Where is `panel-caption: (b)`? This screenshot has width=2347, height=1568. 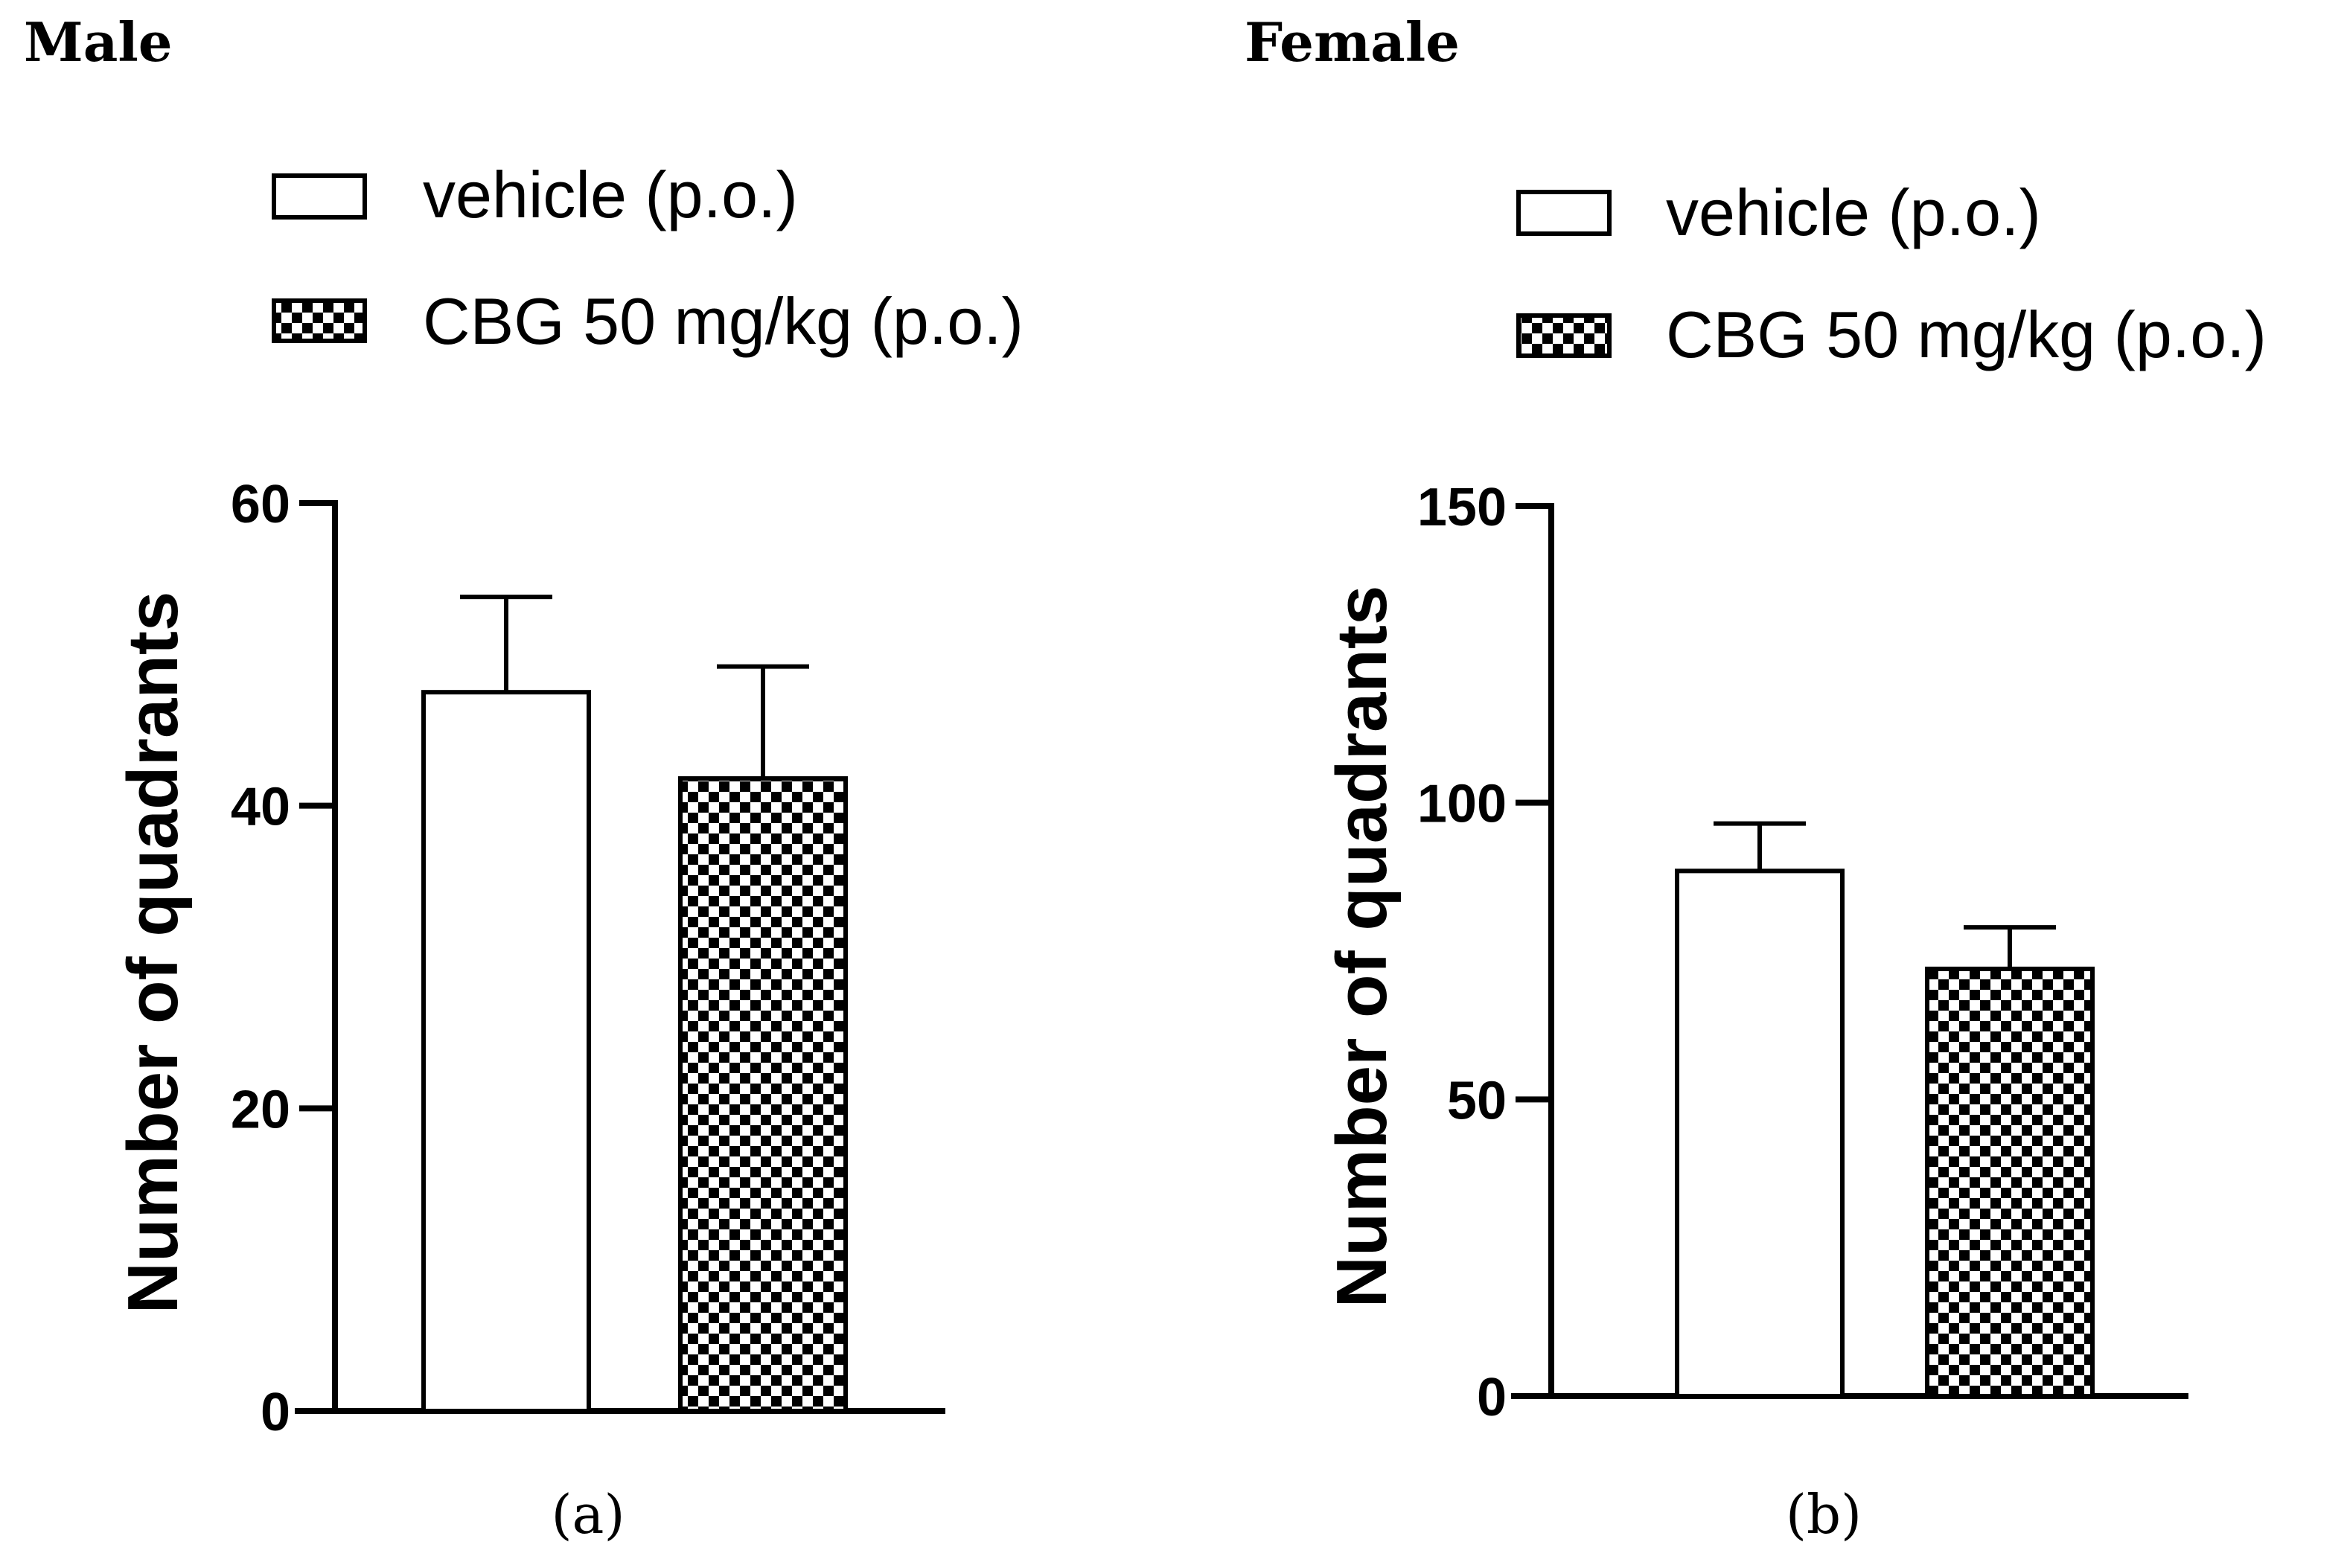
panel-caption: (b) is located at coordinates (1824, 1514).